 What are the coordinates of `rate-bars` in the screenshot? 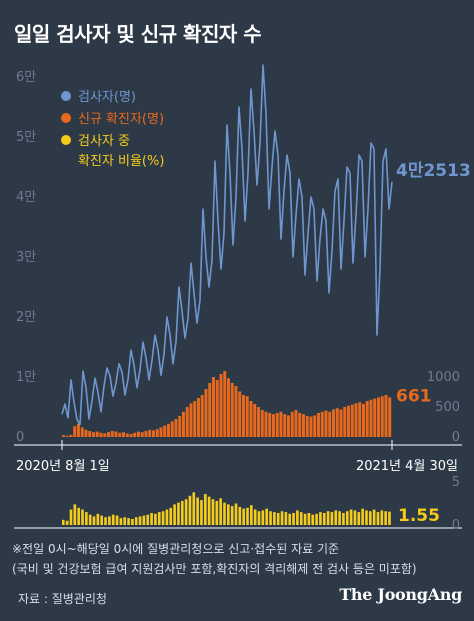 It's located at (226, 508).